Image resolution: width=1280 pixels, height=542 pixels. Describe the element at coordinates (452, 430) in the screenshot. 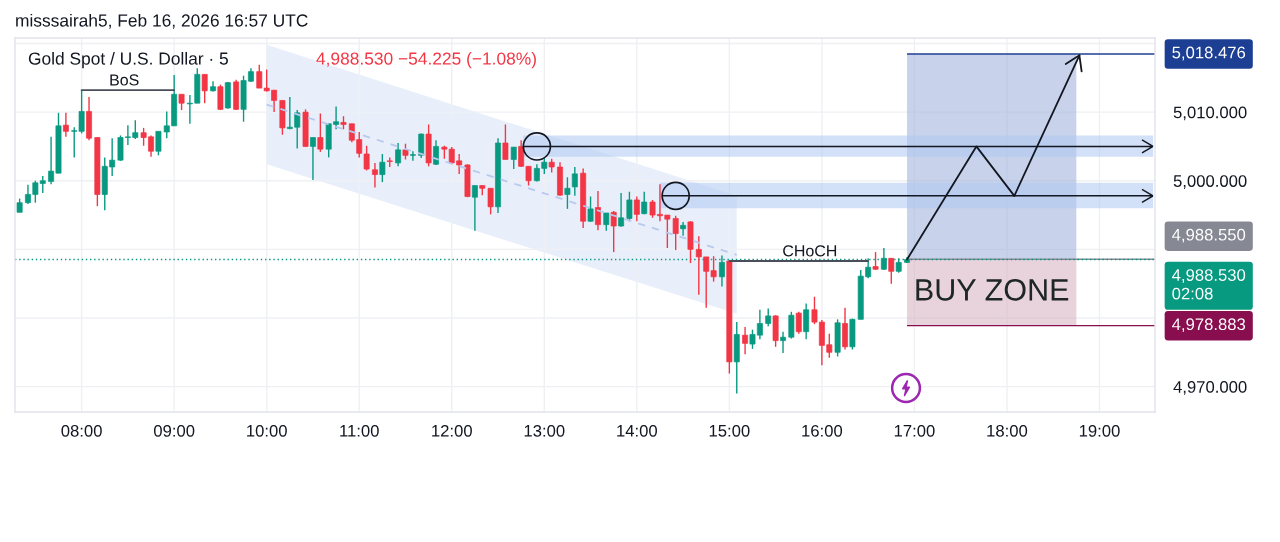

I see `x-tick-label: 12:00` at that location.